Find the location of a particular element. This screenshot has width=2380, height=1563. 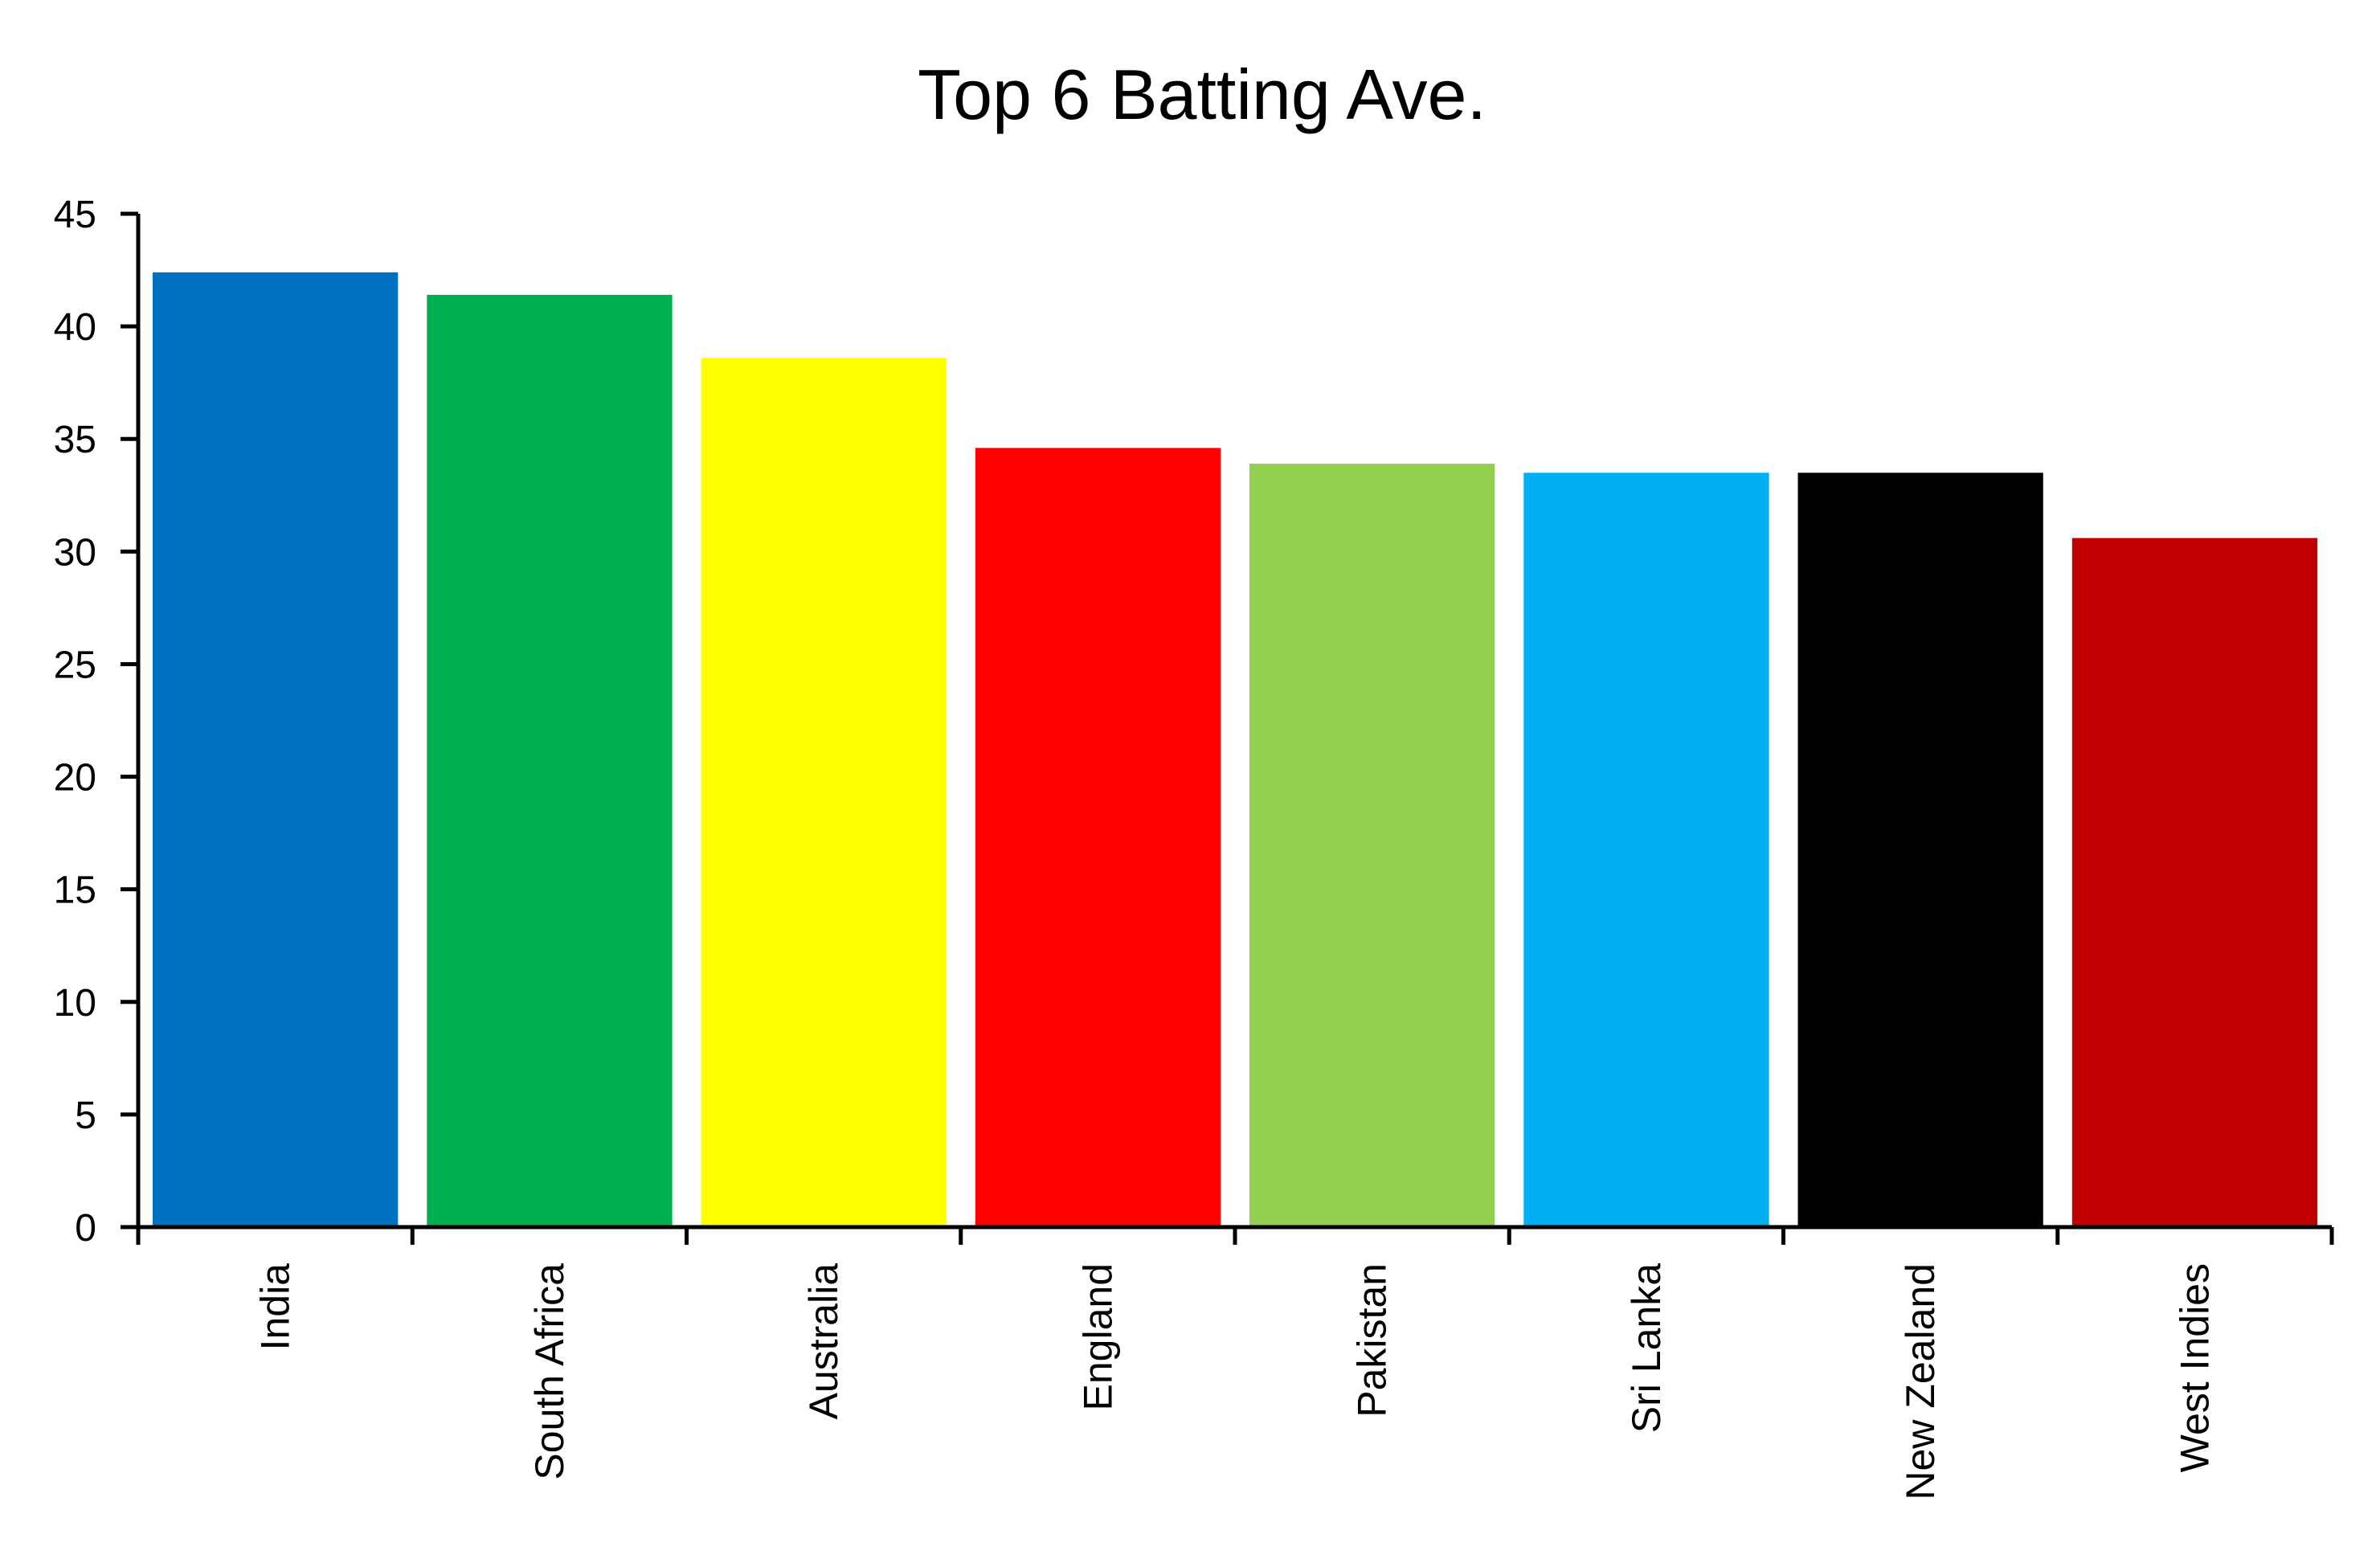

y-tick-label: 5 is located at coordinates (86, 1116).